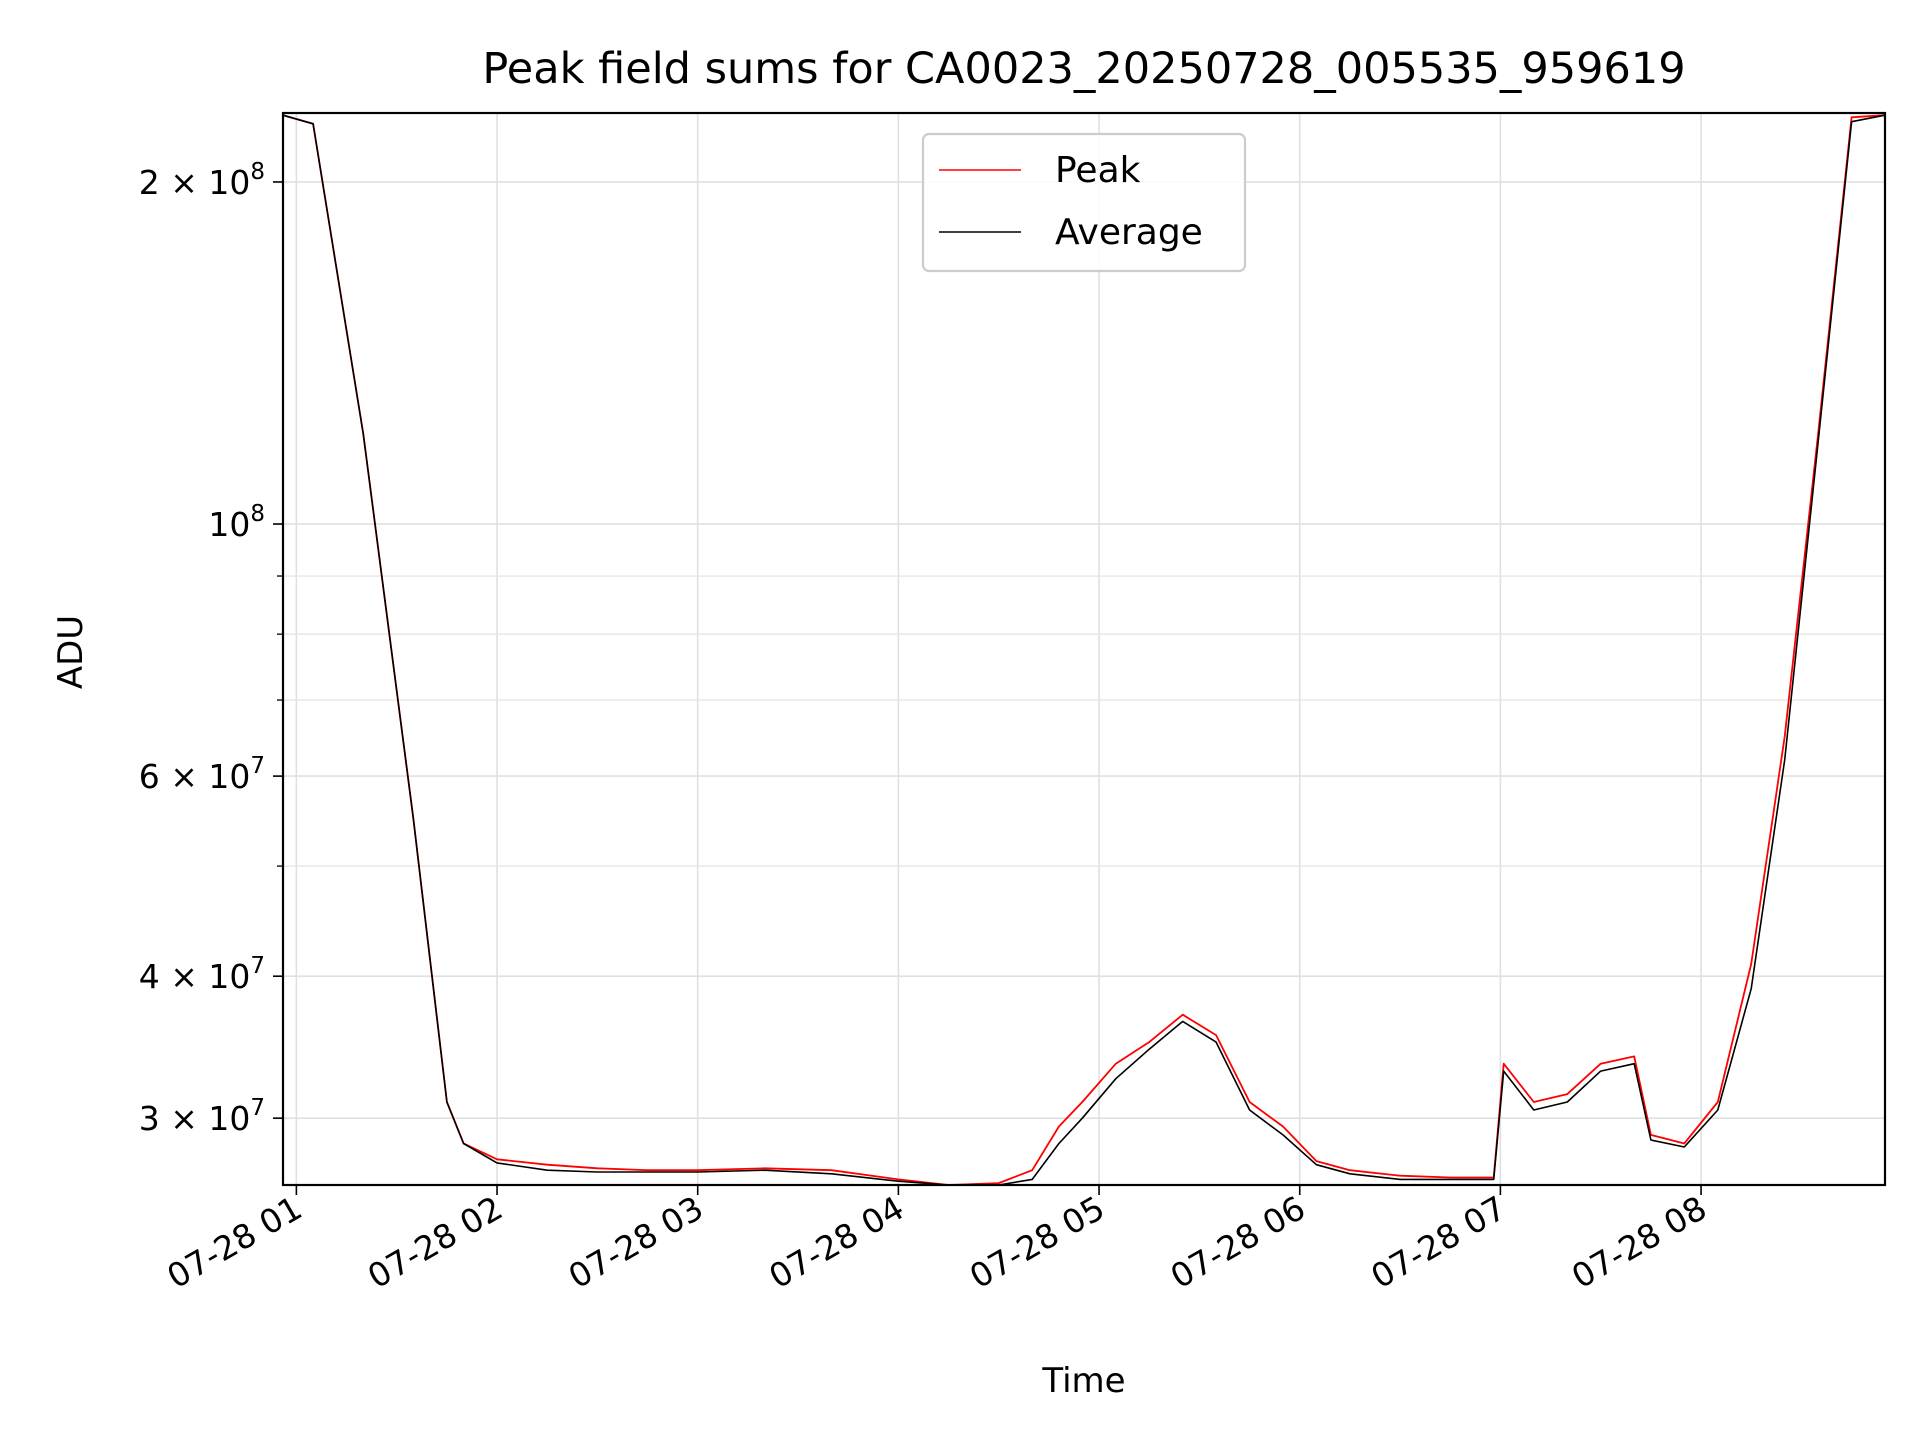  I want to click on y-axis-label: ADU, so click(71, 652).